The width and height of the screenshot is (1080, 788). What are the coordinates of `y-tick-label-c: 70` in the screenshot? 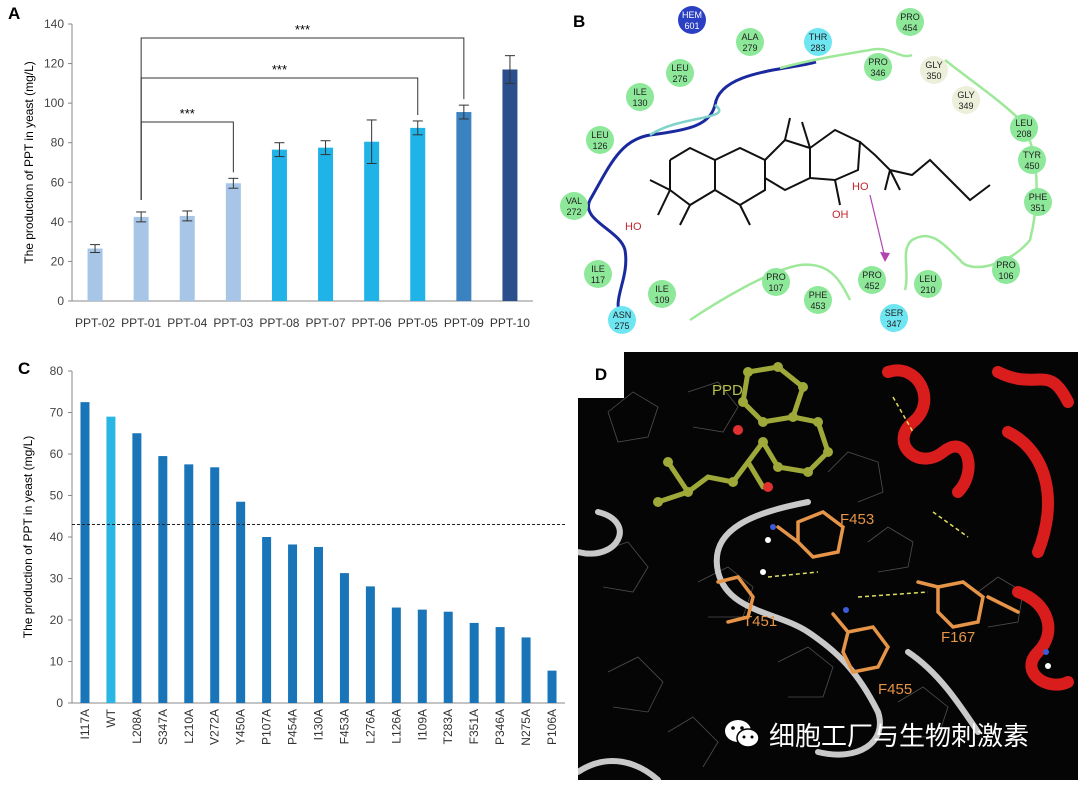 It's located at (57, 413).